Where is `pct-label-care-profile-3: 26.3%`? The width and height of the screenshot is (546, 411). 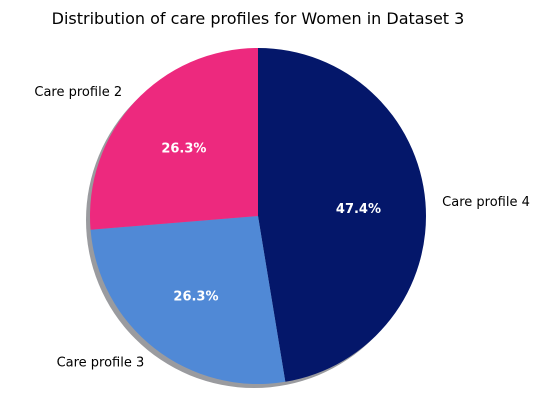 pct-label-care-profile-3: 26.3% is located at coordinates (195, 296).